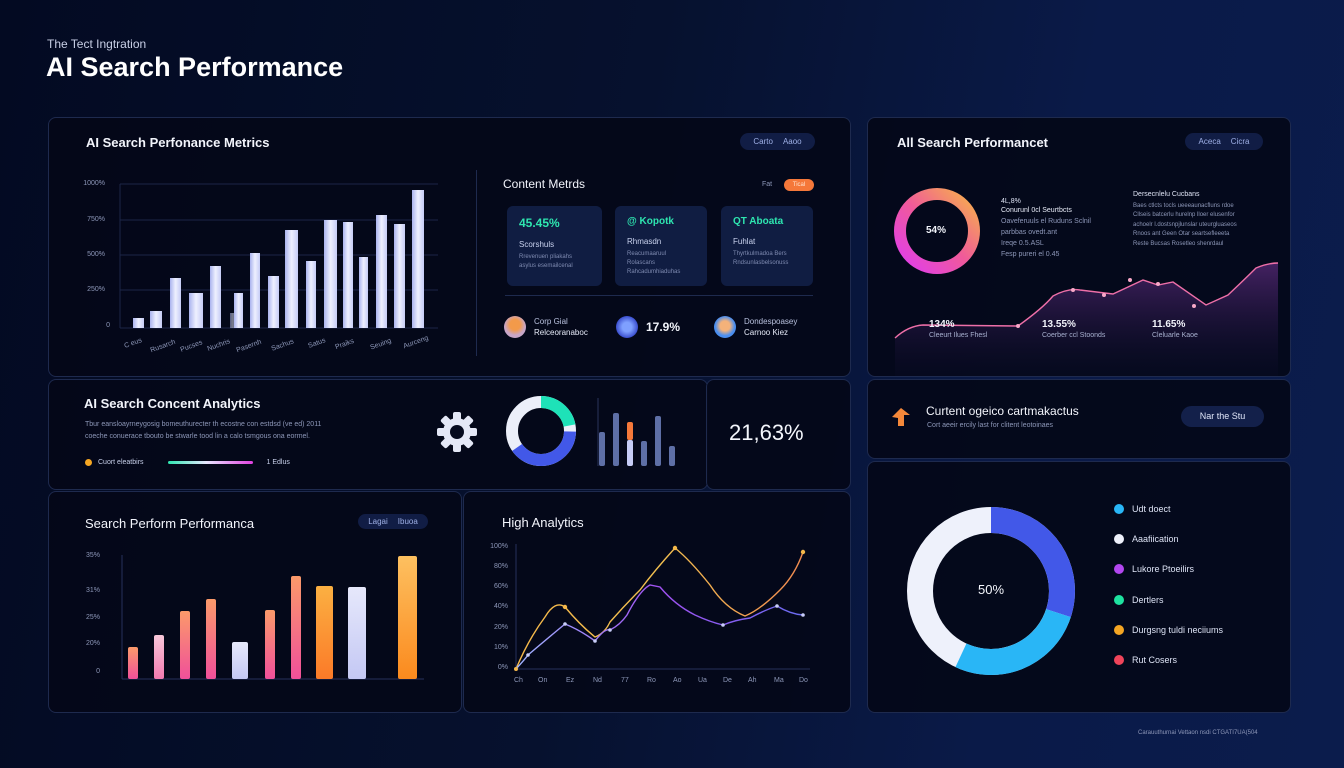  Describe the element at coordinates (597, 680) in the screenshot. I see `x-label: Nd` at that location.